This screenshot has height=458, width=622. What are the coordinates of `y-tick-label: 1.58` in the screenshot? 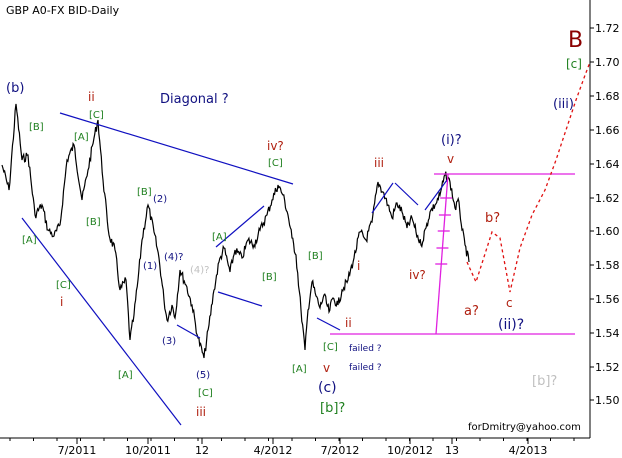 It's located at (607, 265).